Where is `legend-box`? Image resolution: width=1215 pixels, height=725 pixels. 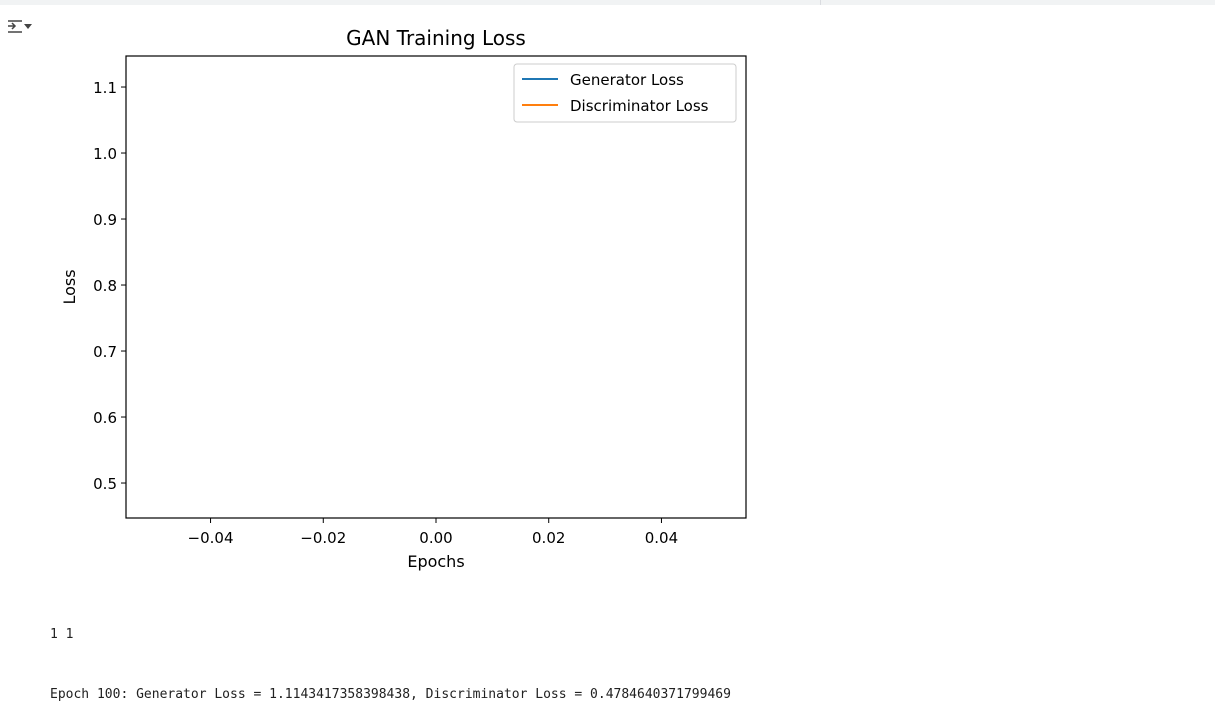 legend-box is located at coordinates (625, 93).